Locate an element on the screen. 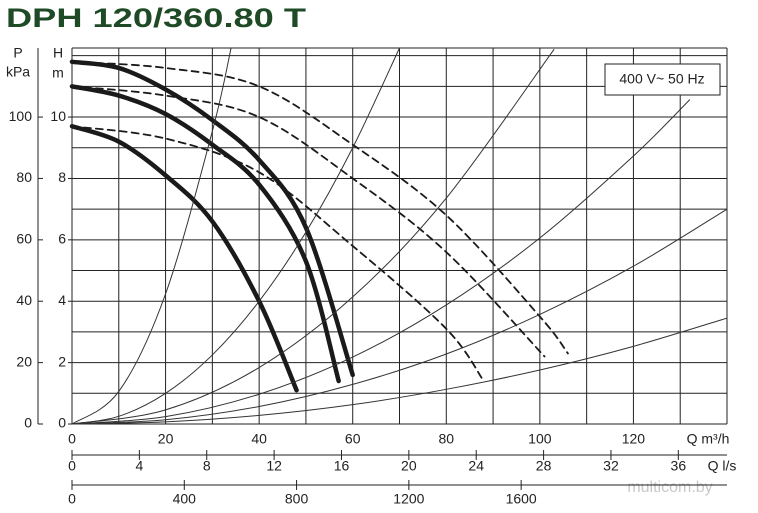  x2-tick-label: 20 is located at coordinates (409, 466).